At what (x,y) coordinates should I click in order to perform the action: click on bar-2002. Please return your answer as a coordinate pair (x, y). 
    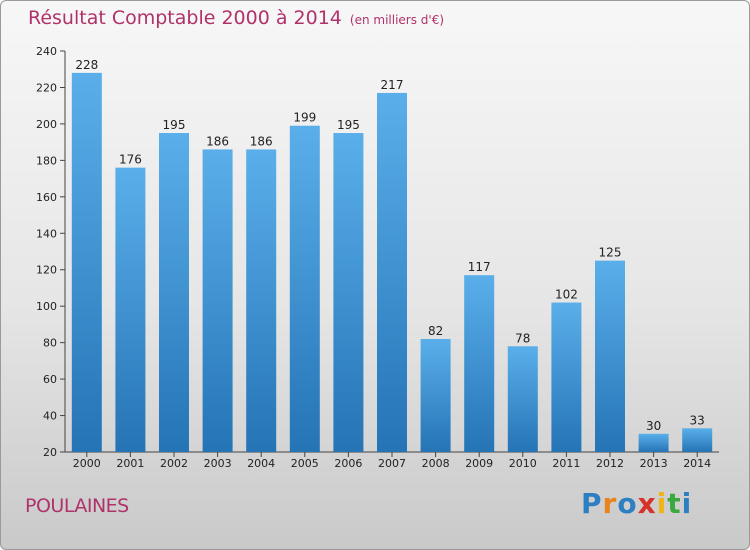
    Looking at the image, I should click on (174, 293).